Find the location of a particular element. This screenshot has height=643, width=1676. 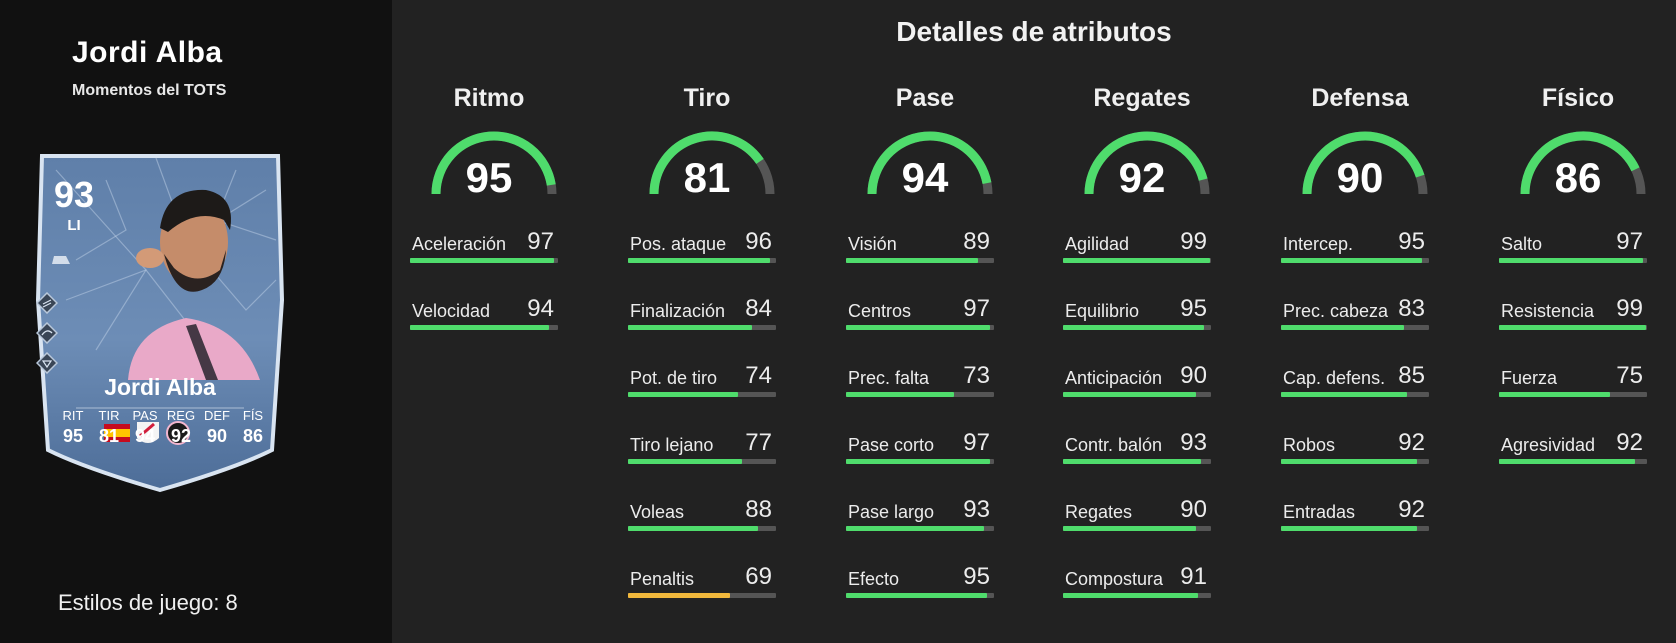

attribute-row: Intercep. 95 is located at coordinates (1360, 250).